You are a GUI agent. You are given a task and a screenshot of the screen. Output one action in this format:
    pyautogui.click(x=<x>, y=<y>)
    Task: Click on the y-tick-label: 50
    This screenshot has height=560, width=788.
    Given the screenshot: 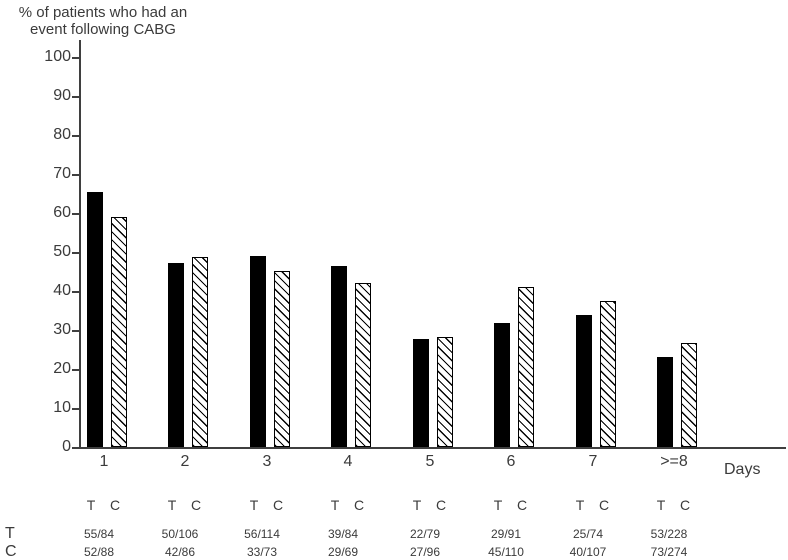 What is the action you would take?
    pyautogui.click(x=62, y=251)
    